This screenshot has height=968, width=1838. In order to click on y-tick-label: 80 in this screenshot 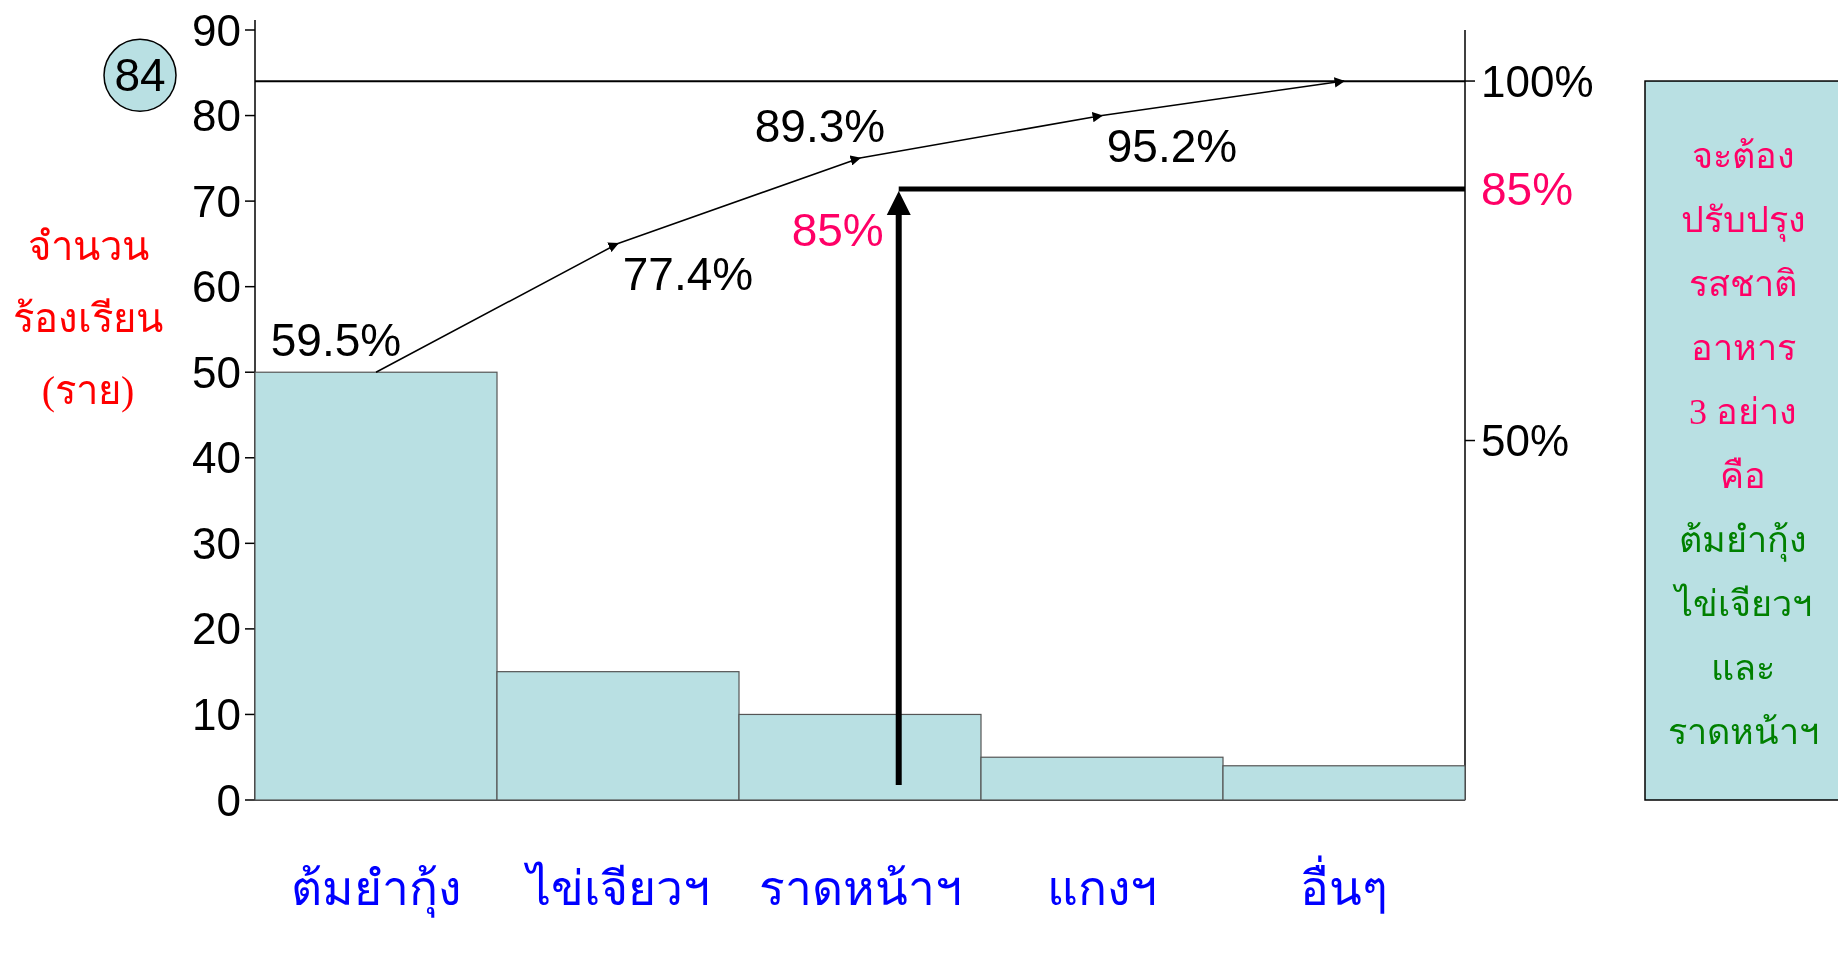, I will do `click(216, 116)`.